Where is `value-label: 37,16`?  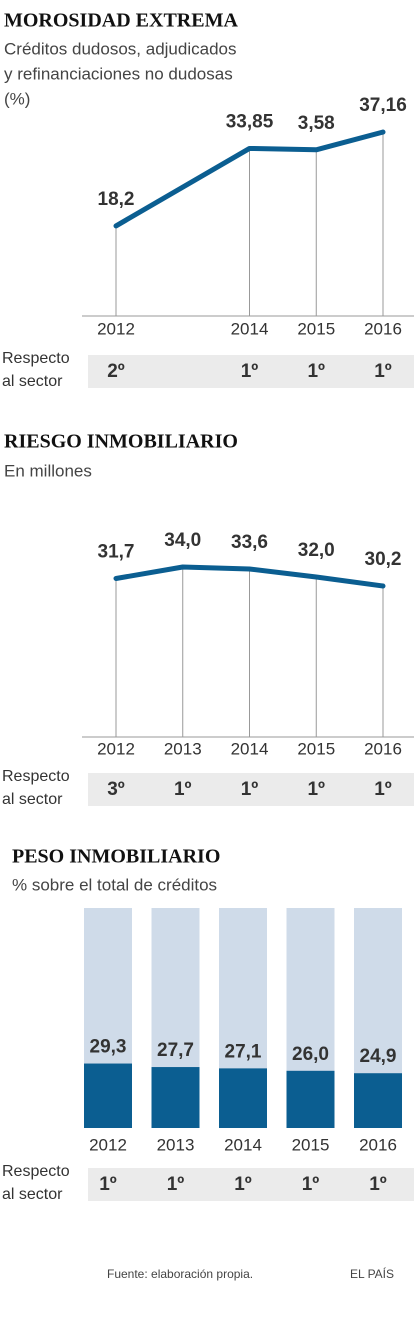 value-label: 37,16 is located at coordinates (383, 105).